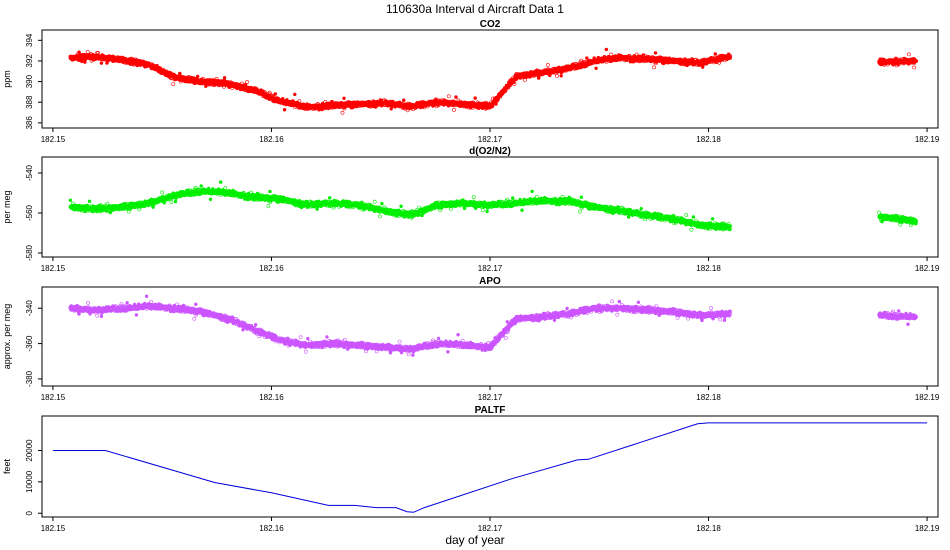  Describe the element at coordinates (7, 79) in the screenshot. I see `y-axis-label: ppm` at that location.